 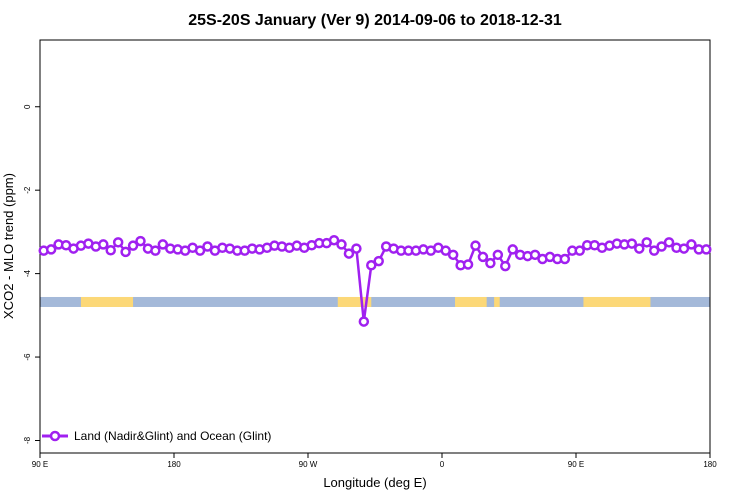 What do you see at coordinates (374, 461) in the screenshot?
I see `x-axis: 90 E 180 90 W 0 90 E 180` at bounding box center [374, 461].